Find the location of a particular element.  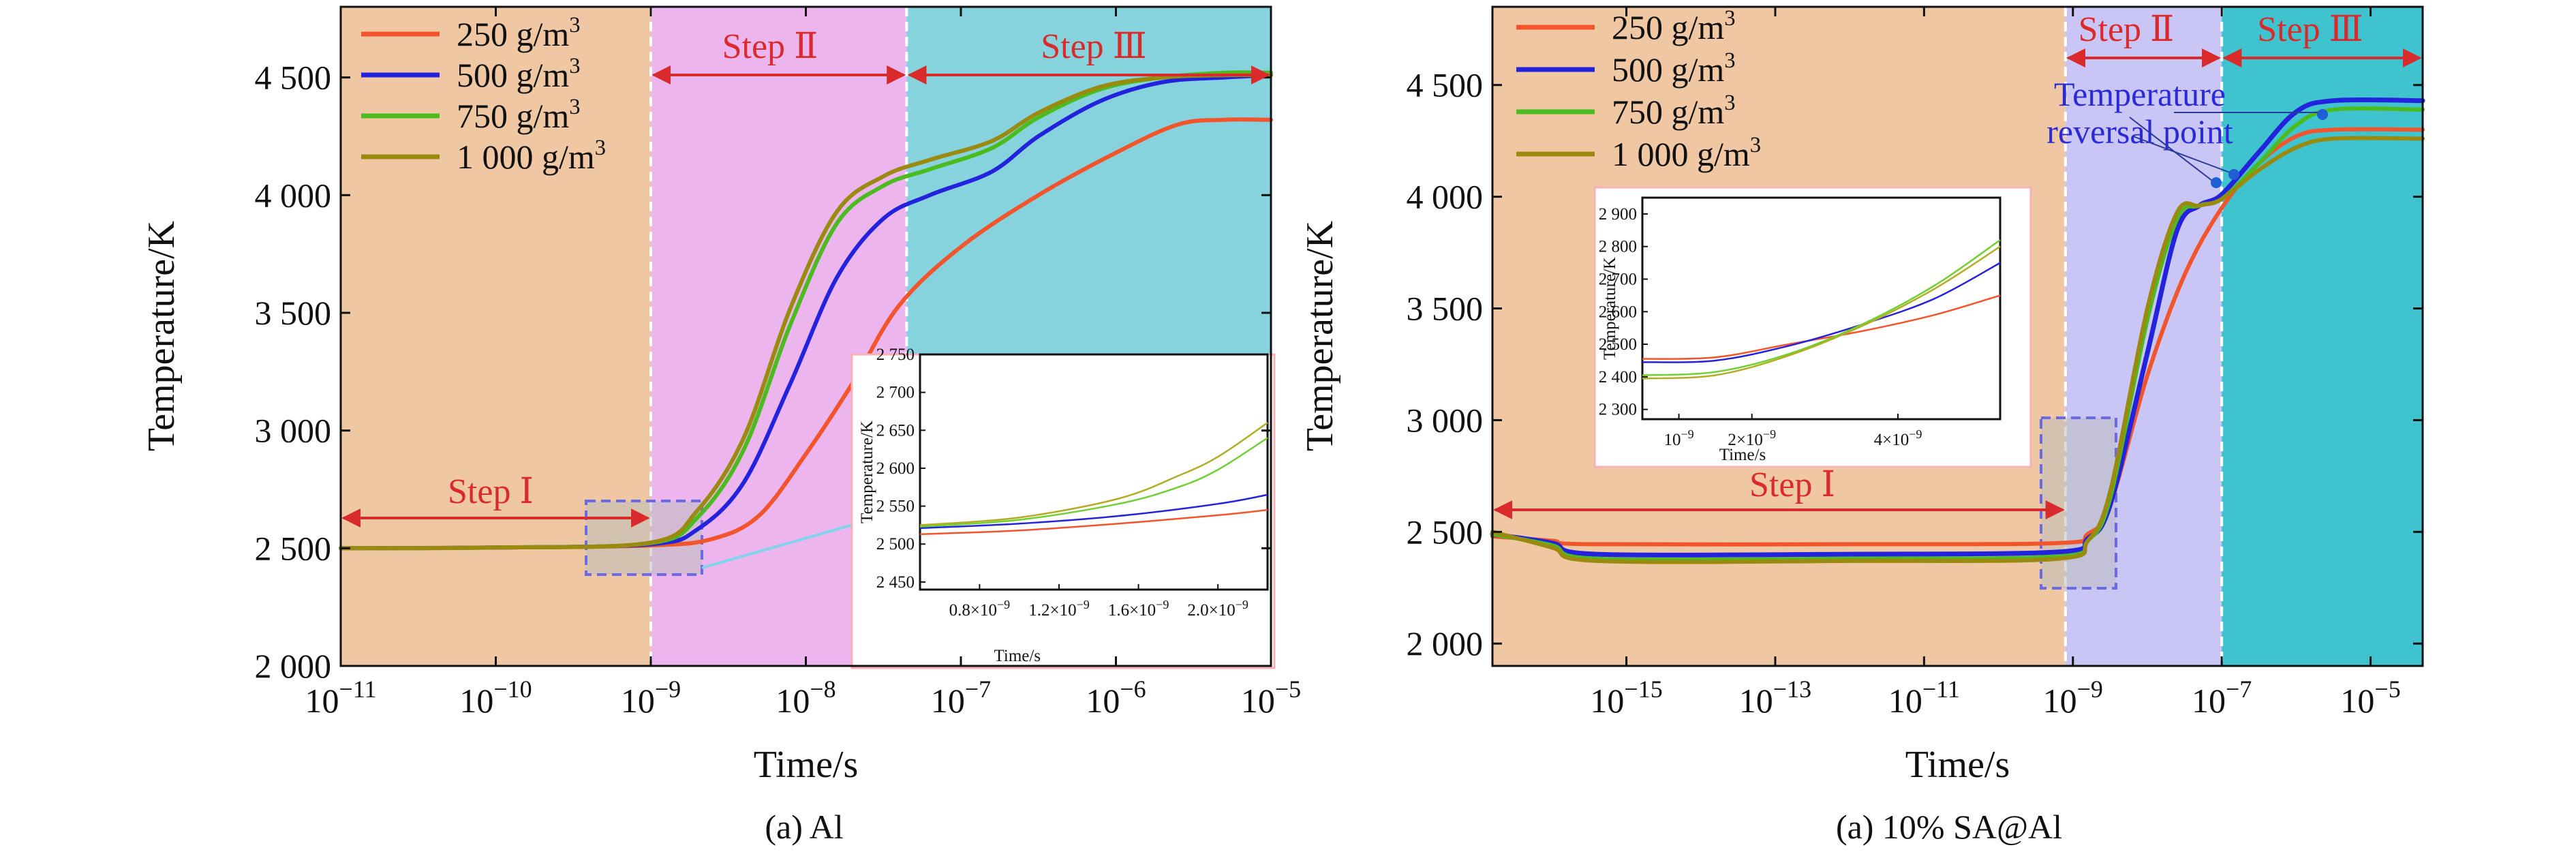

figure-caption: (a) Al is located at coordinates (804, 827).